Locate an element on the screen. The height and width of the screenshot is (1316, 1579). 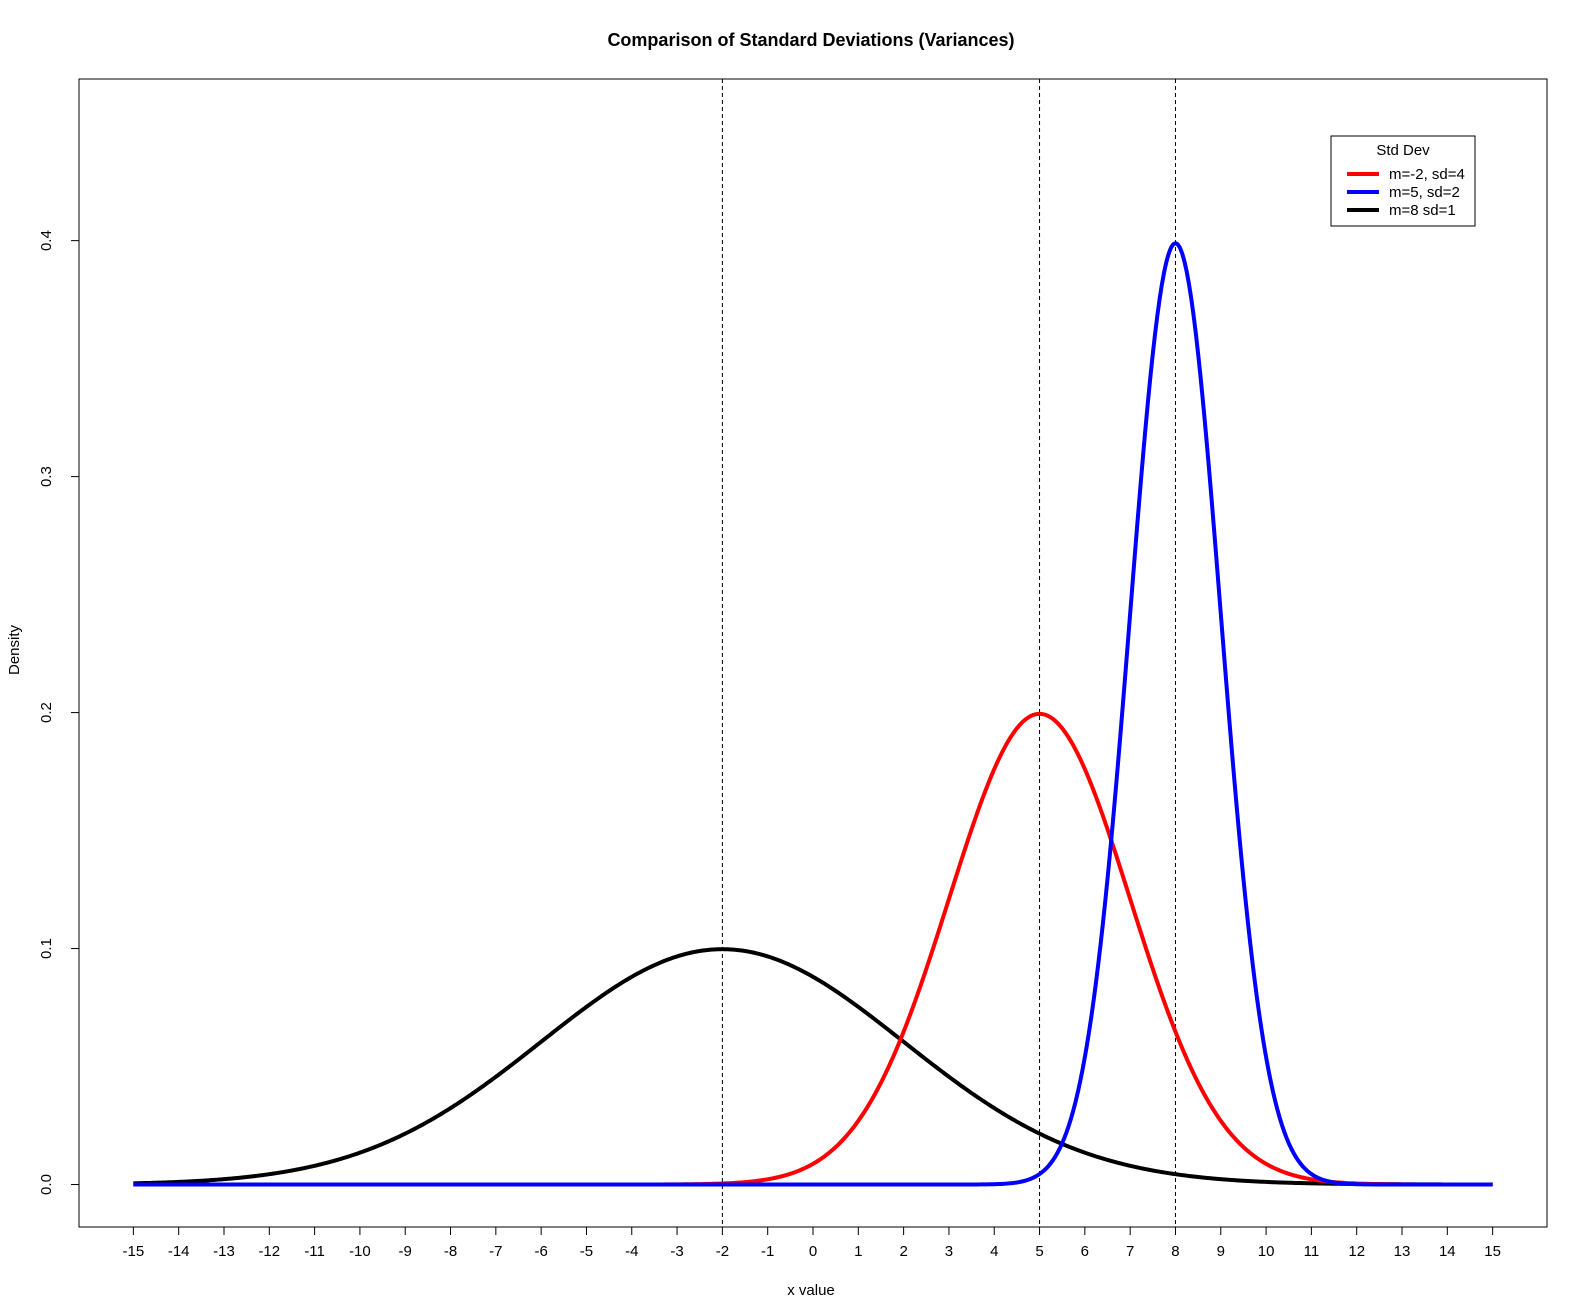
y-tick-label: 0.1 is located at coordinates (46, 948).